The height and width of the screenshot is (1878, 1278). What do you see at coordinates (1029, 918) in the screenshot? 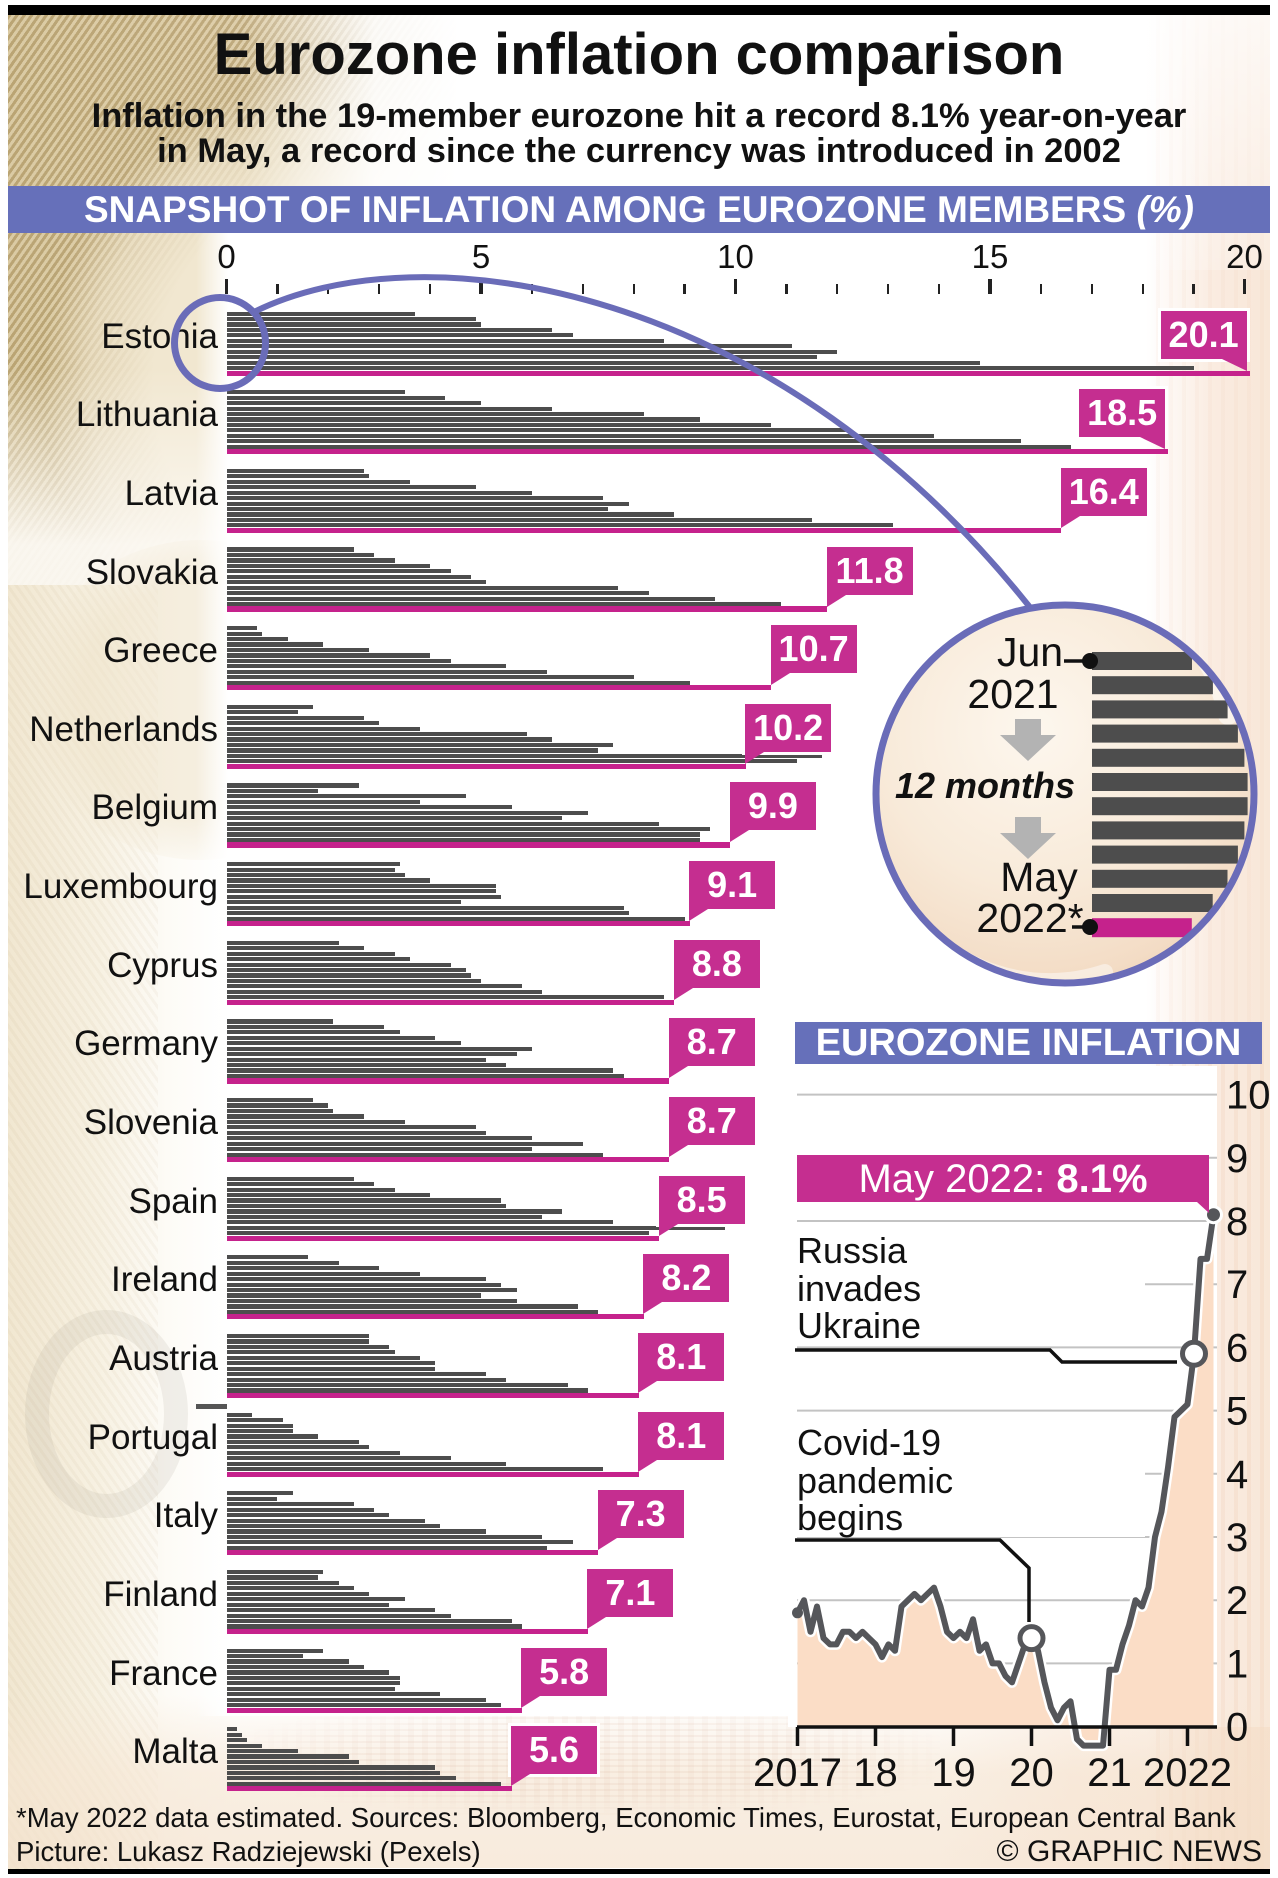
I see `svg-text: 2022*` at bounding box center [1029, 918].